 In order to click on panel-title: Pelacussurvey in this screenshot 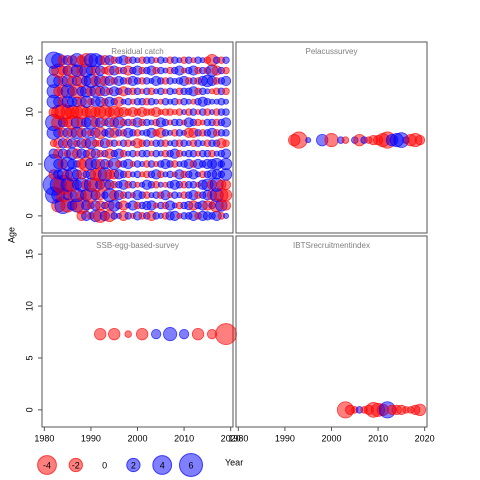, I will do `click(331, 51)`.